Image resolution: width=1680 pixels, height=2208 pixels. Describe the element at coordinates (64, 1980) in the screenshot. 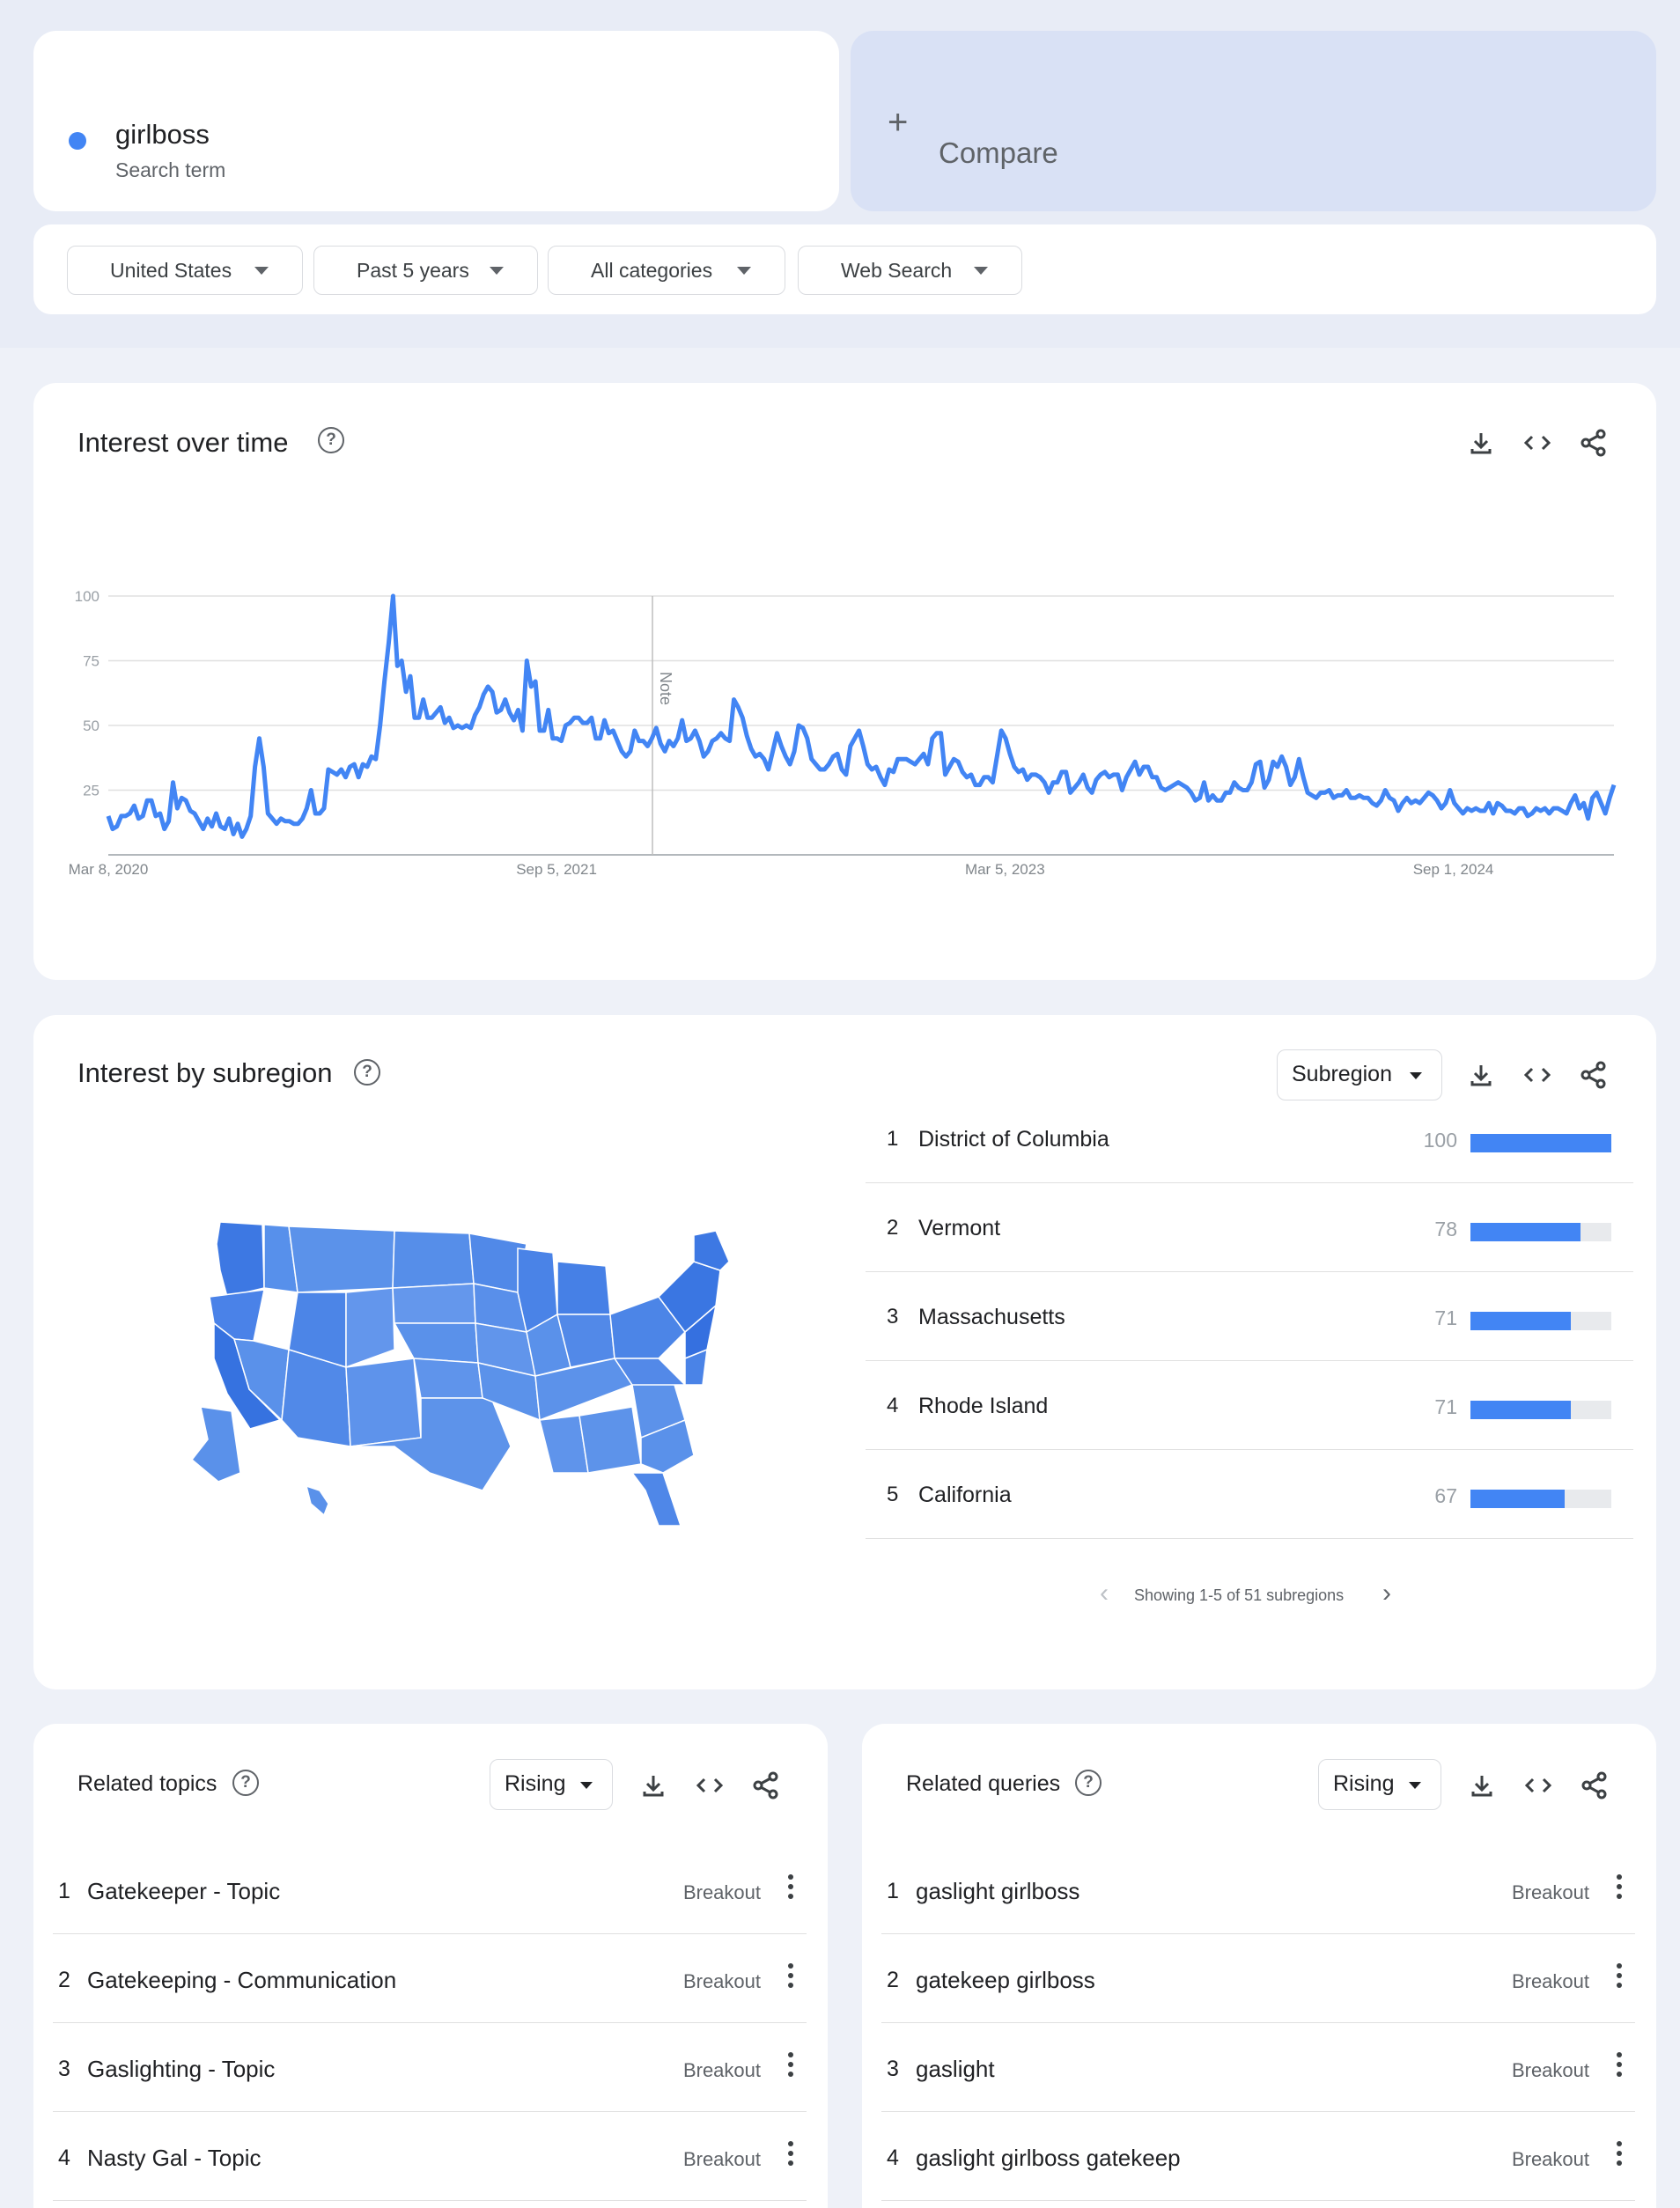

I see `related-topic-rank: 2` at that location.